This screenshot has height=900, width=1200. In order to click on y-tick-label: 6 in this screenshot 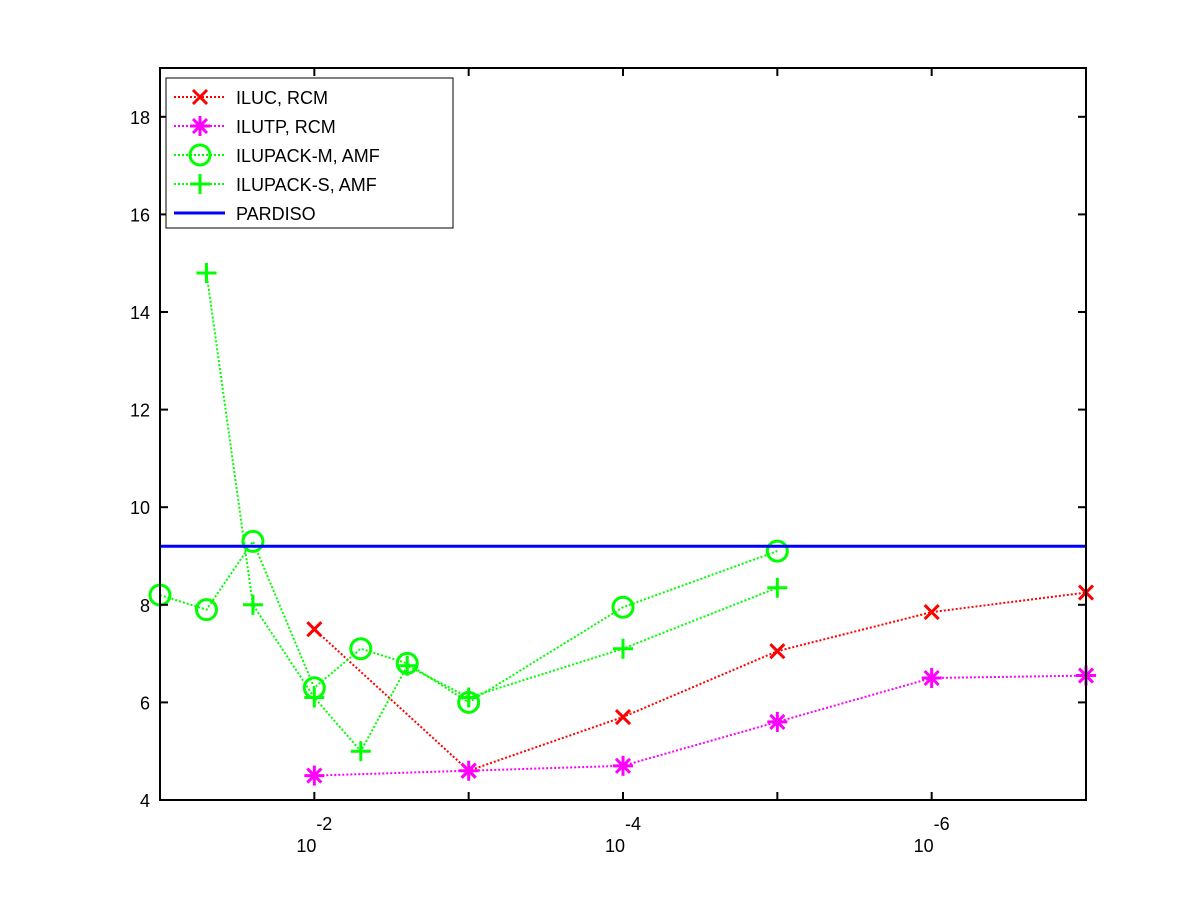, I will do `click(145, 703)`.